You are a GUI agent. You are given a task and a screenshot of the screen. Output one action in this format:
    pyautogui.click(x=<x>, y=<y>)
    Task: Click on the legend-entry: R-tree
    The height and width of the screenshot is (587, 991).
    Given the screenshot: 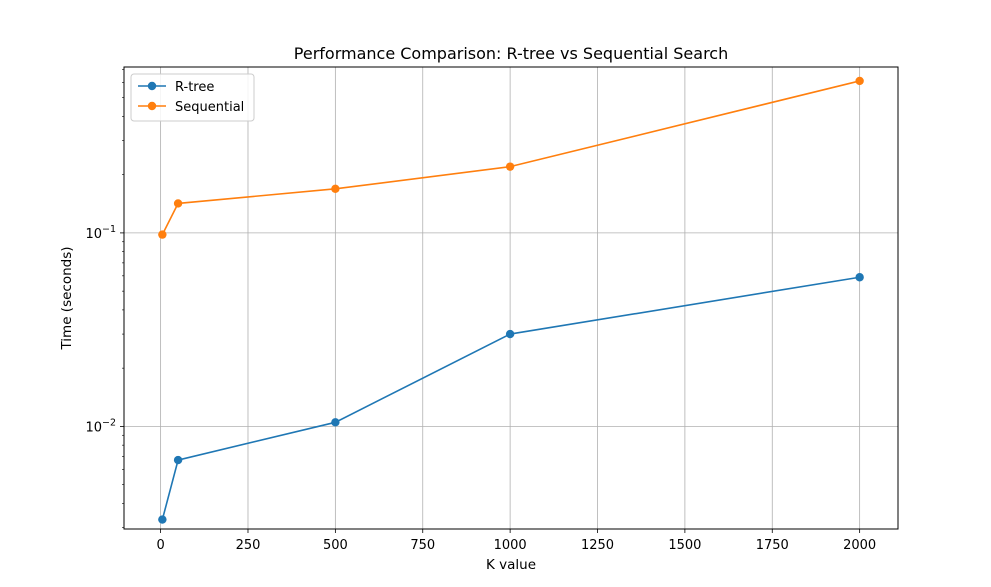 What is the action you would take?
    pyautogui.click(x=176, y=87)
    